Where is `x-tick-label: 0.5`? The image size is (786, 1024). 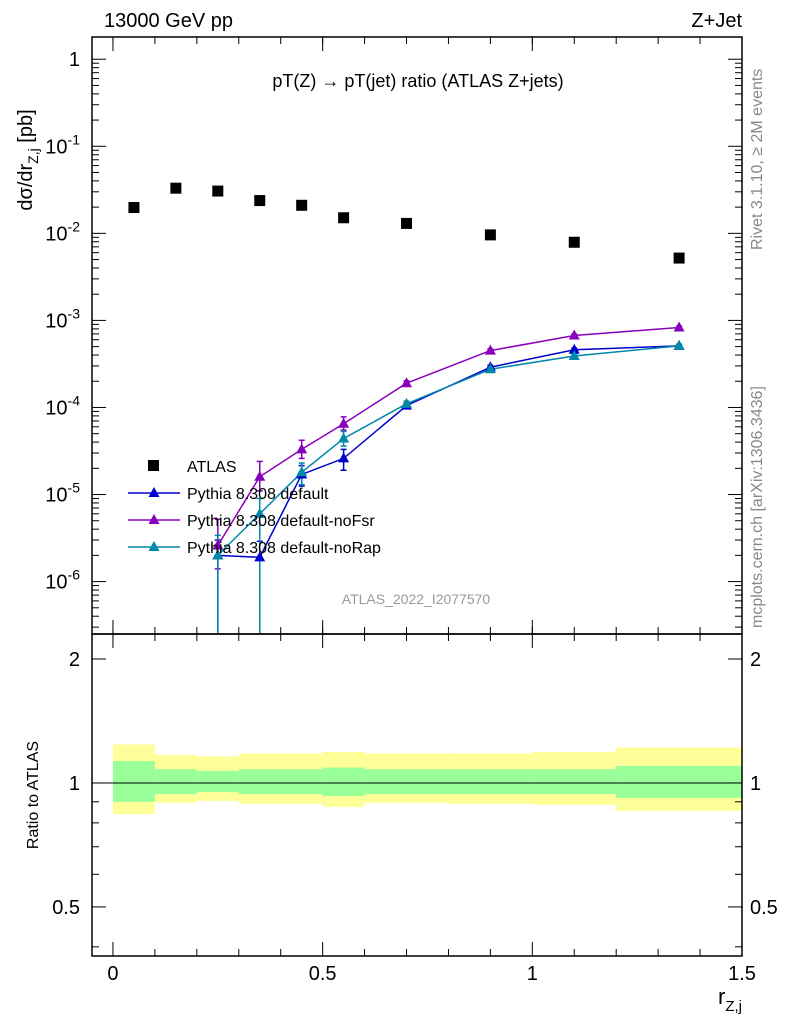 x-tick-label: 0.5 is located at coordinates (323, 974).